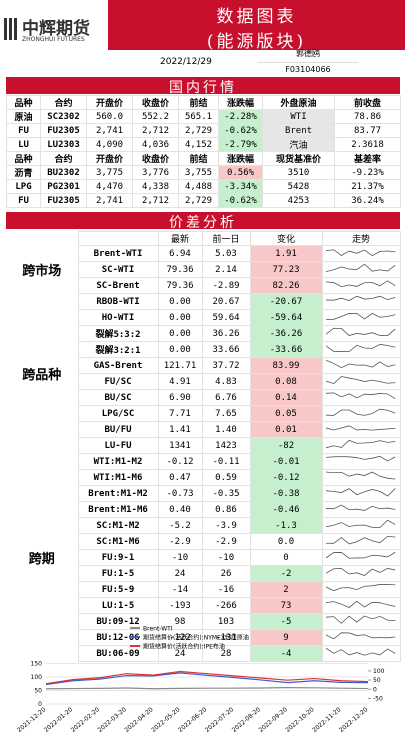 The width and height of the screenshot is (405, 748). Describe the element at coordinates (207, 688) in the screenshot. I see `series-line` at that location.